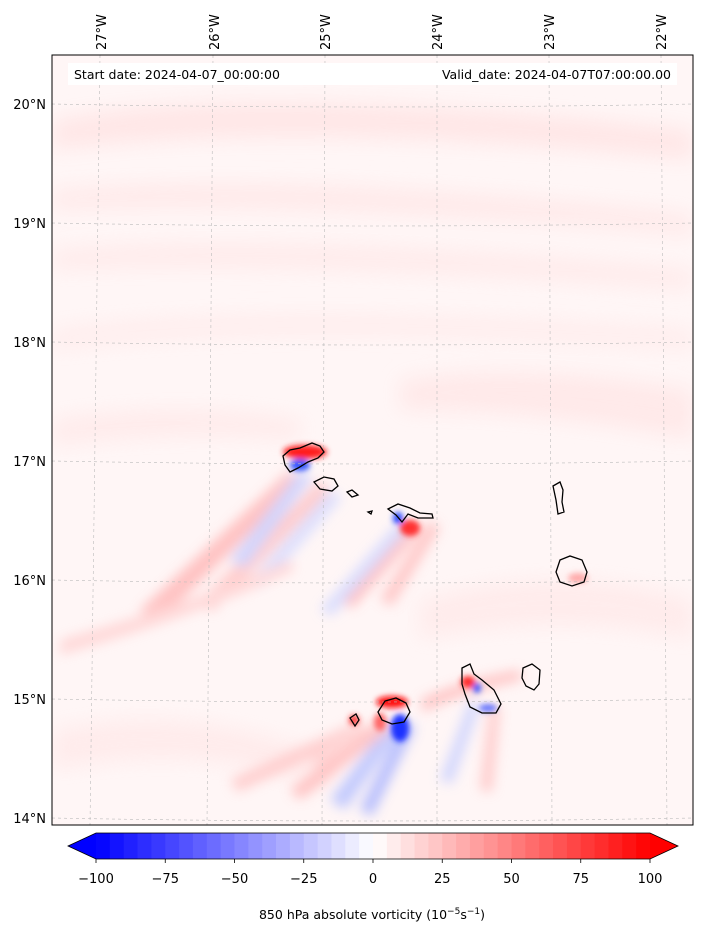 The image size is (703, 936). What do you see at coordinates (372, 74) in the screenshot?
I see `info-box` at bounding box center [372, 74].